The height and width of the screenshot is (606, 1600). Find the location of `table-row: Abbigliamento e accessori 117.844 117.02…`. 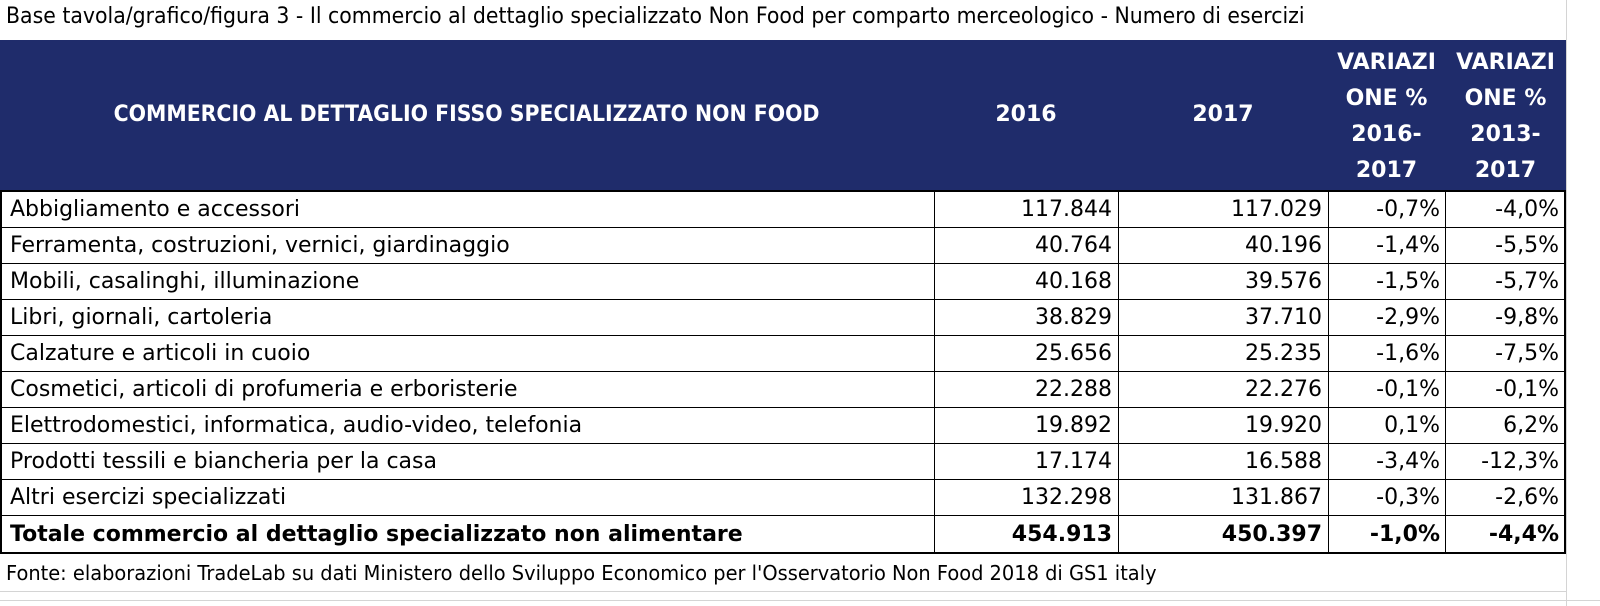

table-row: Abbigliamento e accessori 117.844 117.02… is located at coordinates (783, 210).